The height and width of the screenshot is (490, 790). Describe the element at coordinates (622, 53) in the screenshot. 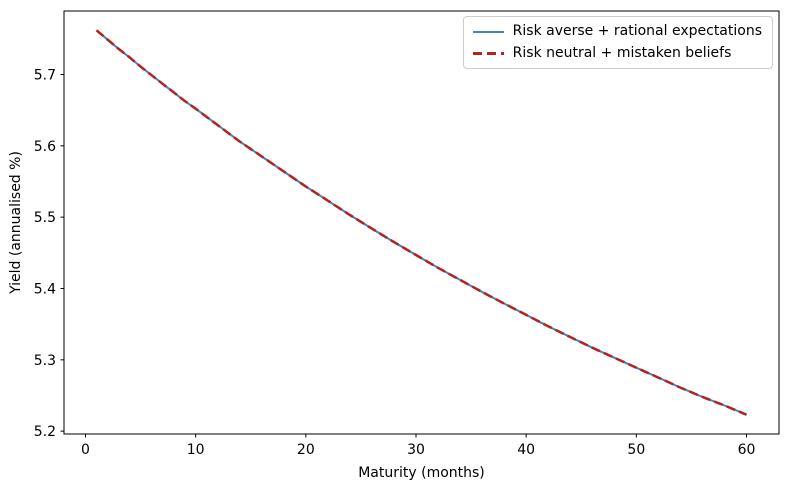

I see `legend-label-risk-neutral: Risk neutral + mistaken beliefs` at that location.